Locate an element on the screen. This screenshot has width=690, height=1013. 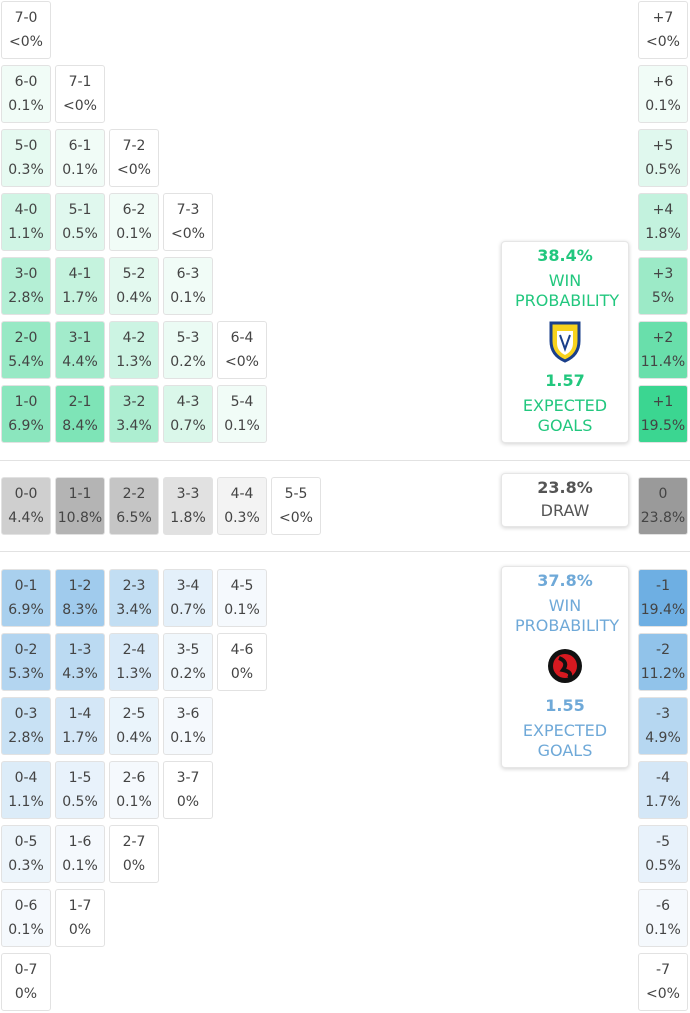
score-cell: -3 4.9% is located at coordinates (663, 726).